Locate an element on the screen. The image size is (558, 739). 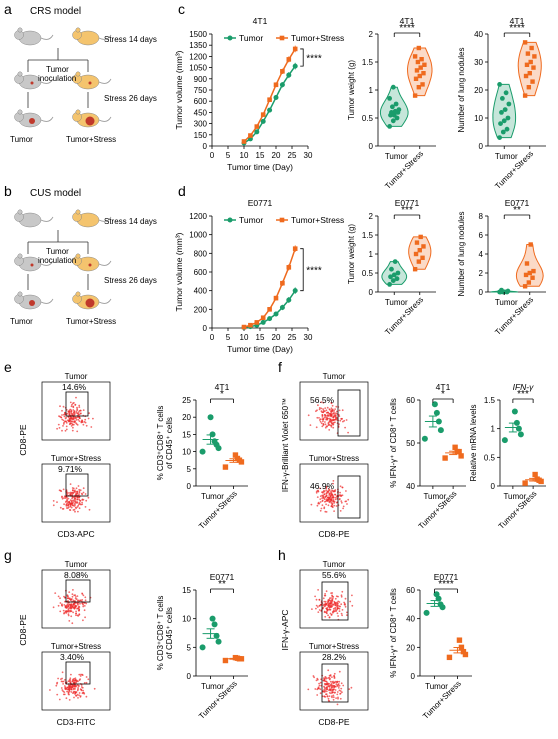
y-tick-label: 2 is located at coordinates (481, 273).